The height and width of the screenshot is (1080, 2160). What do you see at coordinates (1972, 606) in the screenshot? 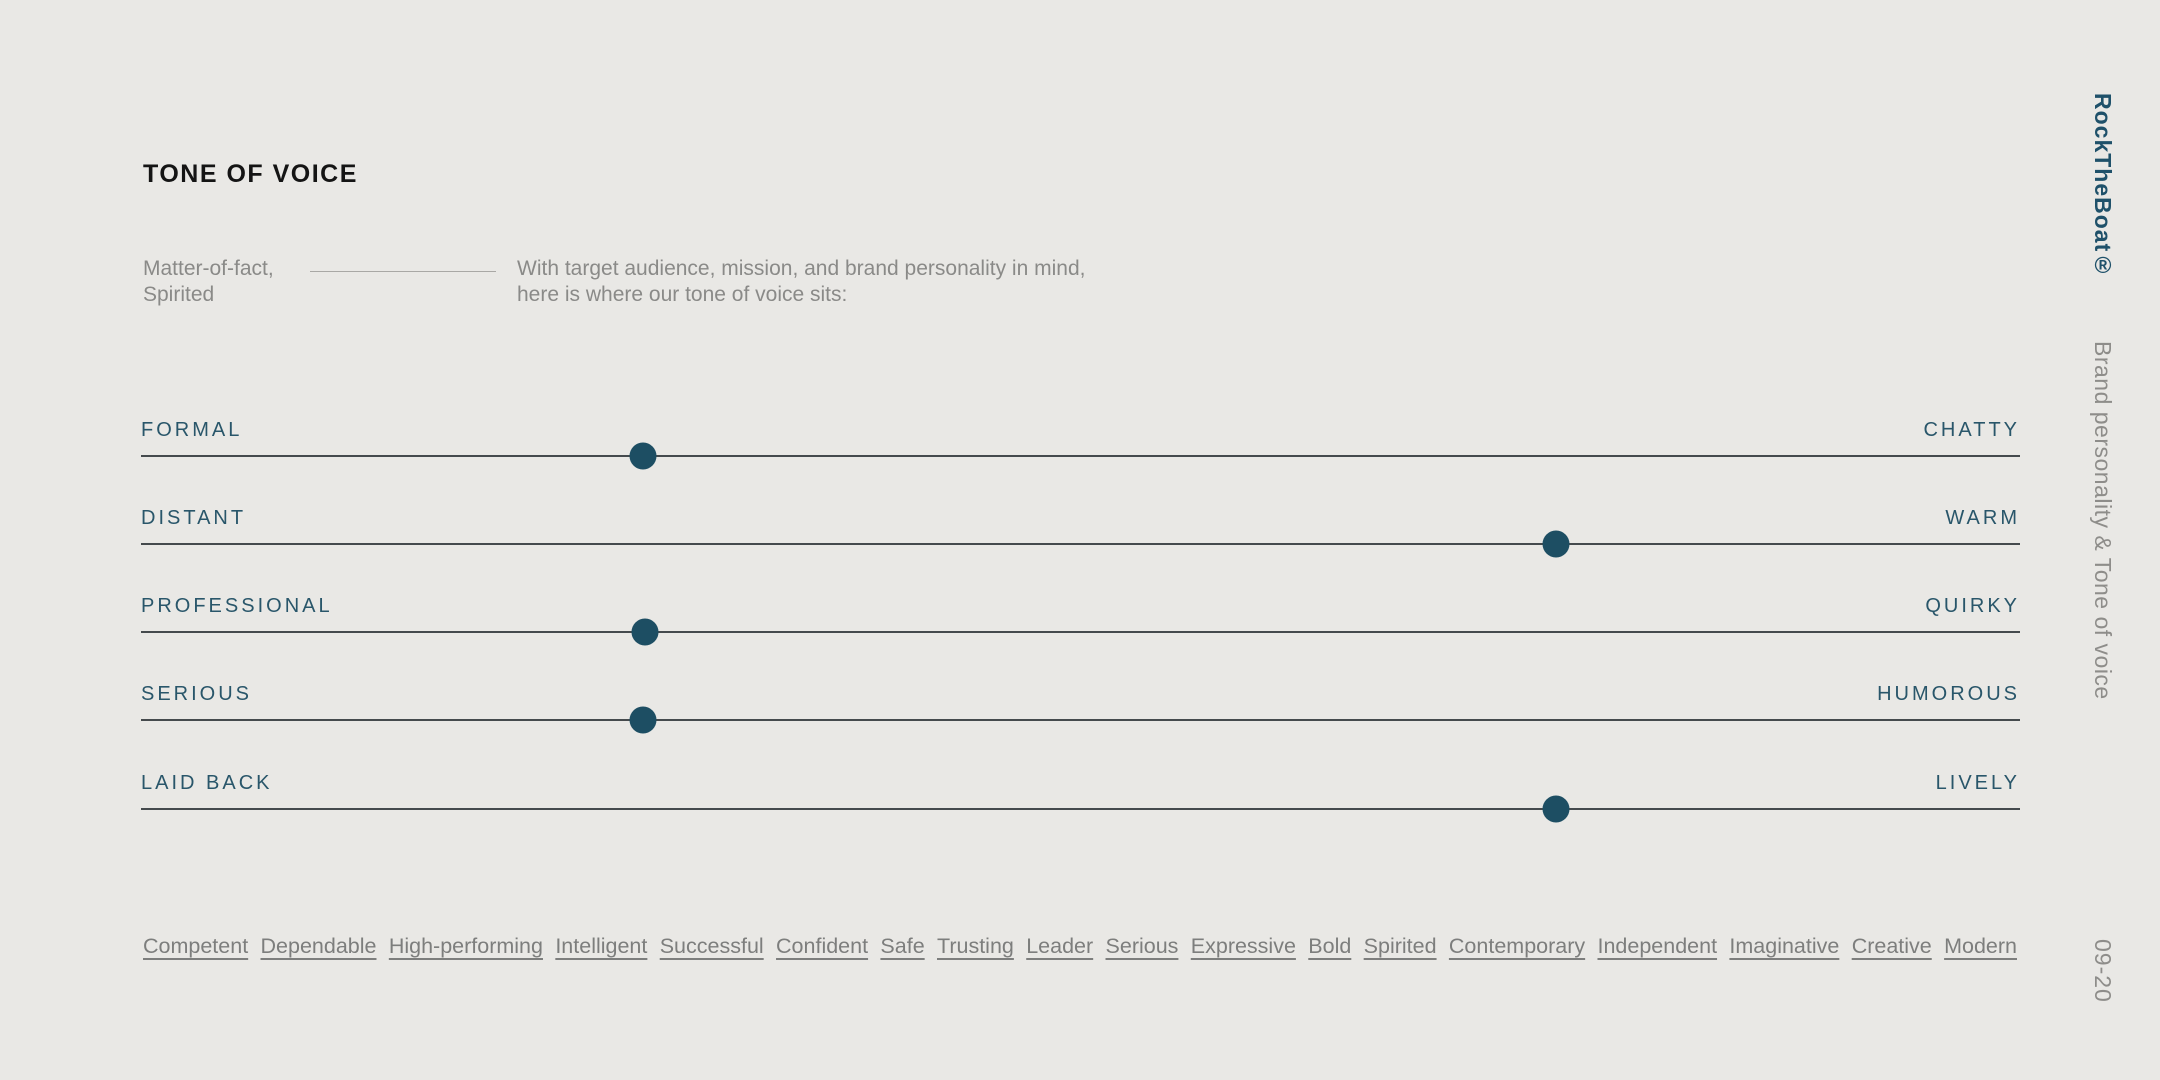
I see `slider-right-label: QUIRKY` at bounding box center [1972, 606].